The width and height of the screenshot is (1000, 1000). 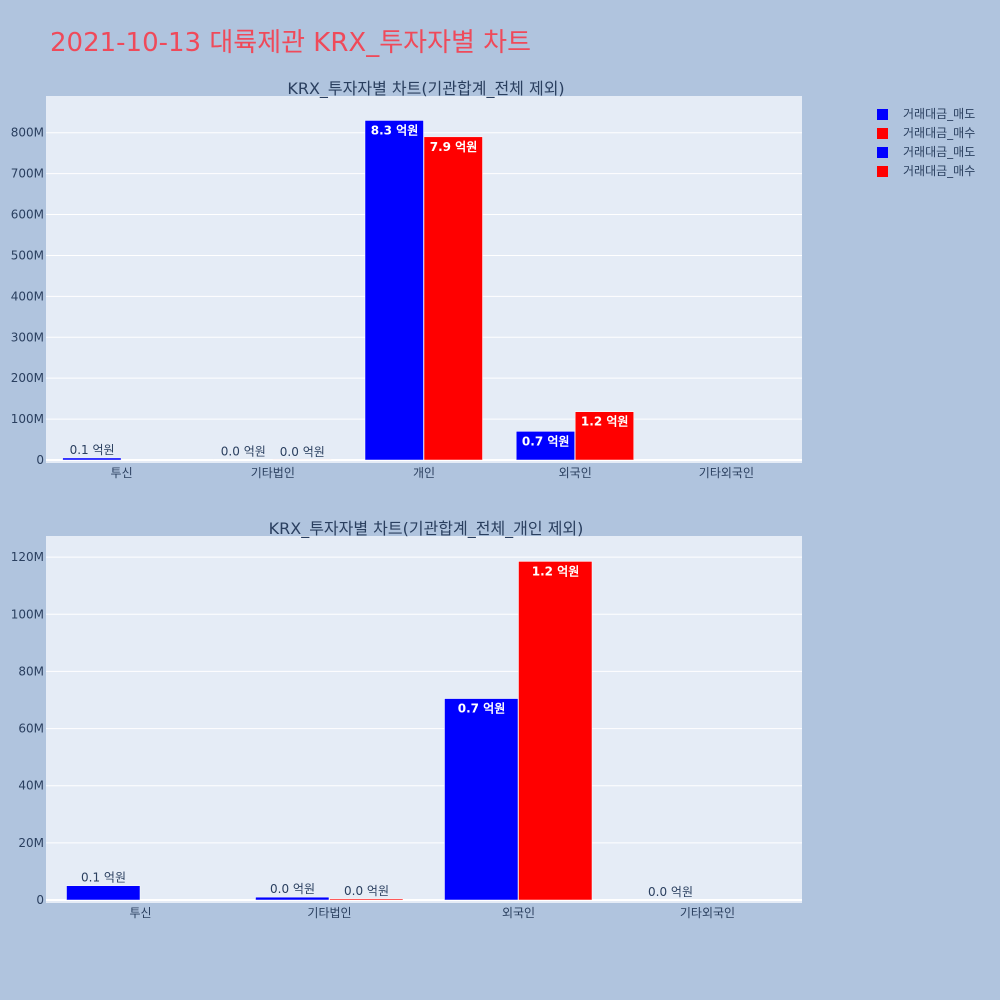 What do you see at coordinates (454, 147) in the screenshot?
I see `data-label: 7.9 억원` at bounding box center [454, 147].